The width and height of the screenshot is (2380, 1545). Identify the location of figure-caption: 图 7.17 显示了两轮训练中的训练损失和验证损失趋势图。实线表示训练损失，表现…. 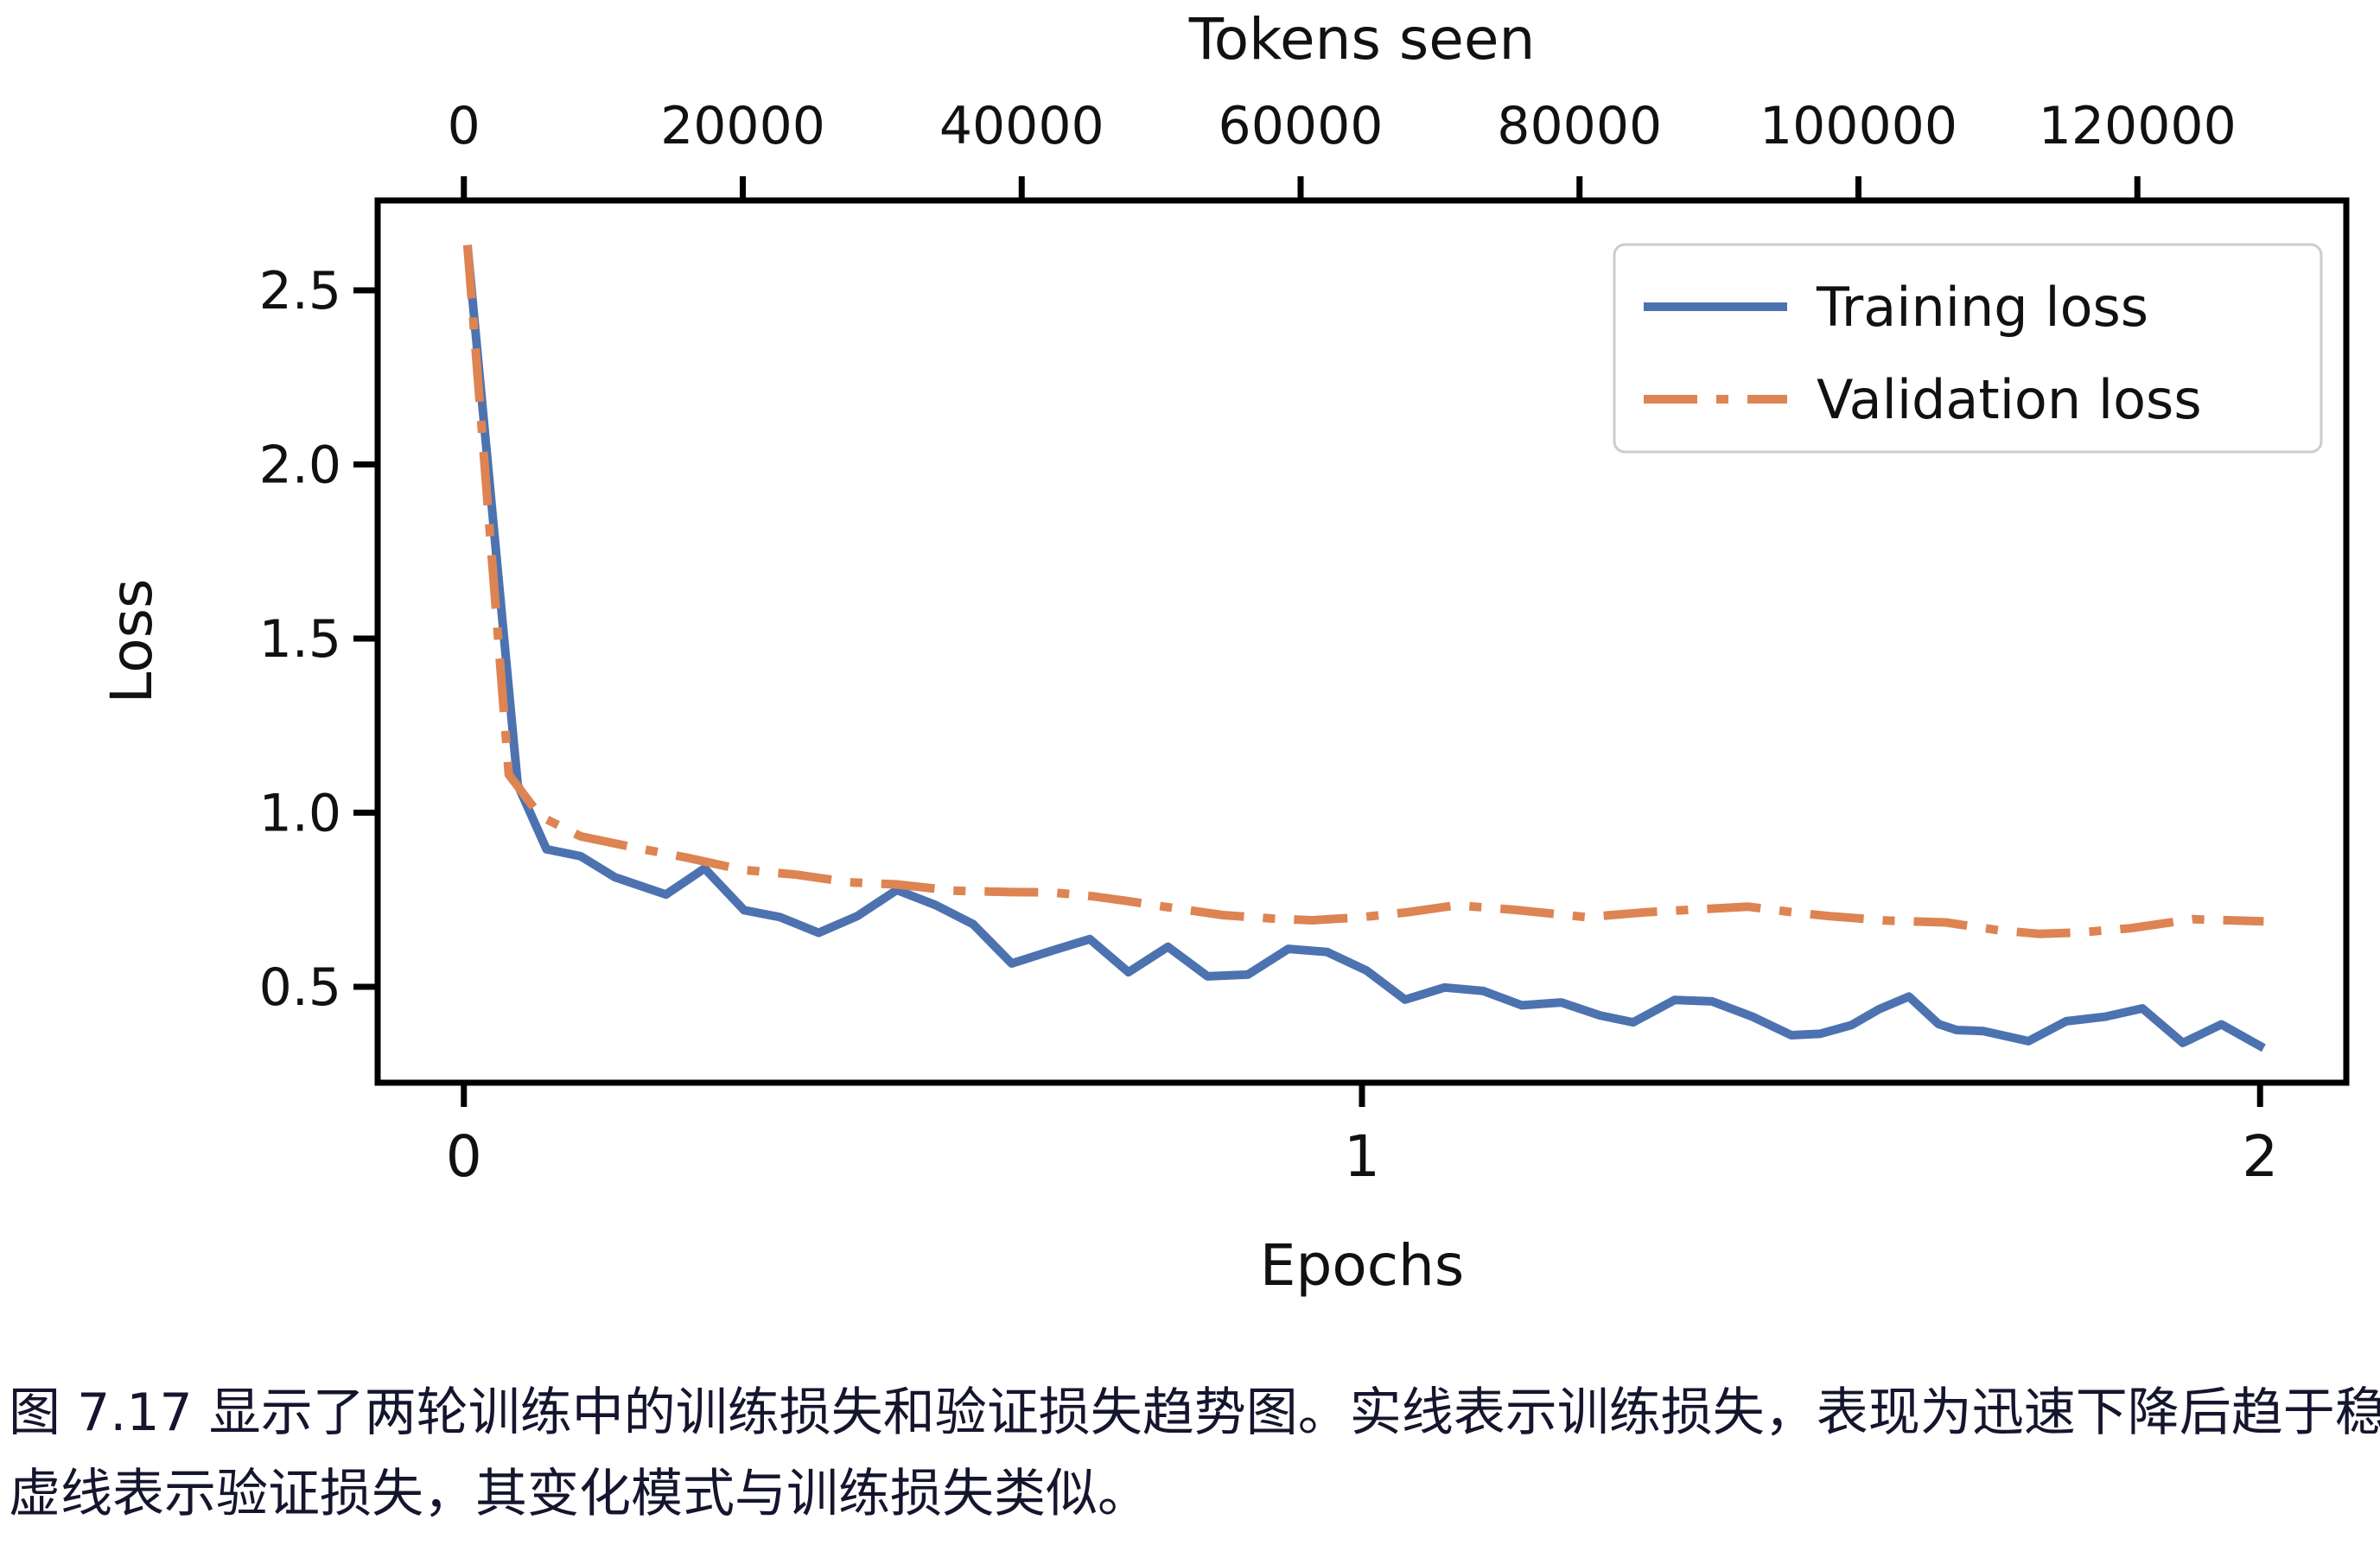
(1194, 1453).